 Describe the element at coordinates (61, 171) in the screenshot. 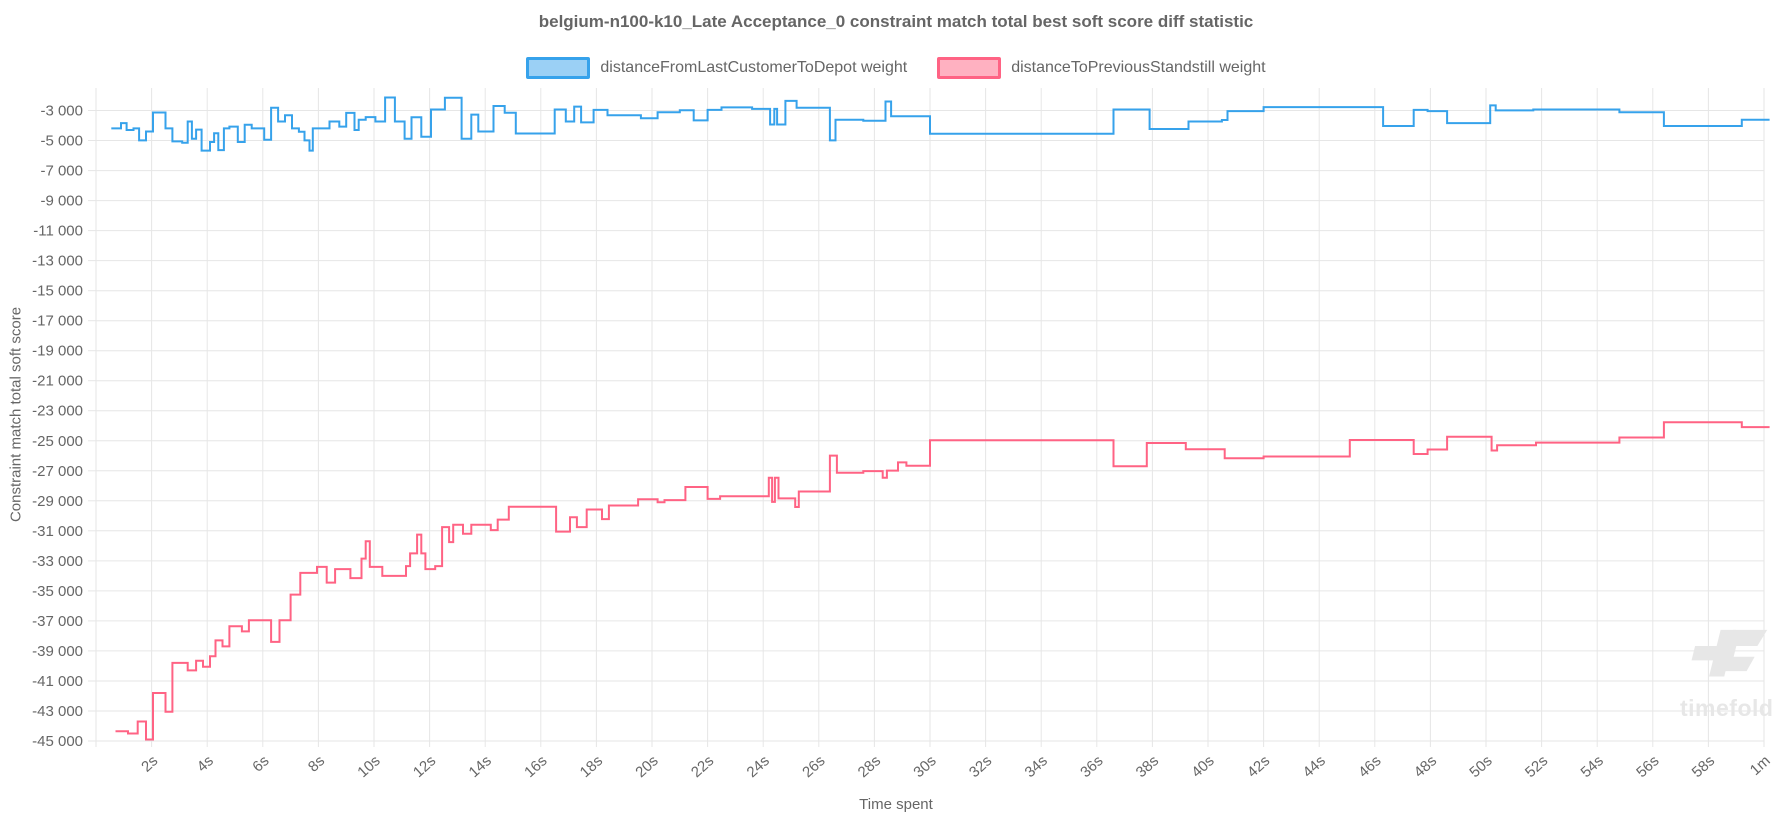

I see `y-tick-label: -7 000` at that location.